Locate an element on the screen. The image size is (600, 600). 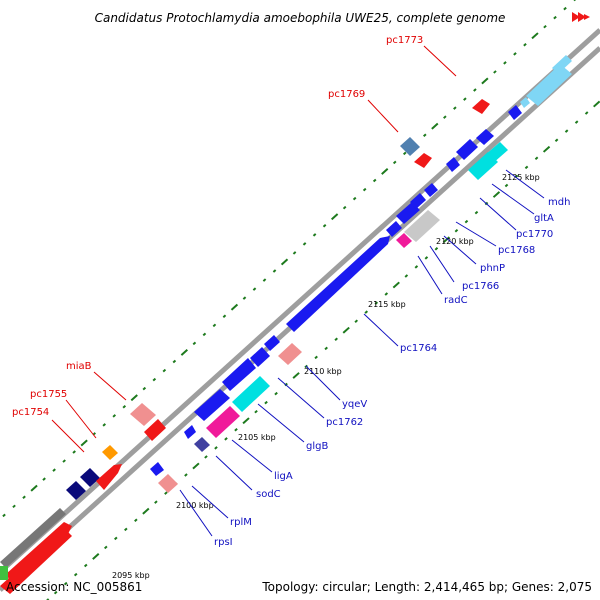
gene-feature-orange is located at coordinates (110, 452).